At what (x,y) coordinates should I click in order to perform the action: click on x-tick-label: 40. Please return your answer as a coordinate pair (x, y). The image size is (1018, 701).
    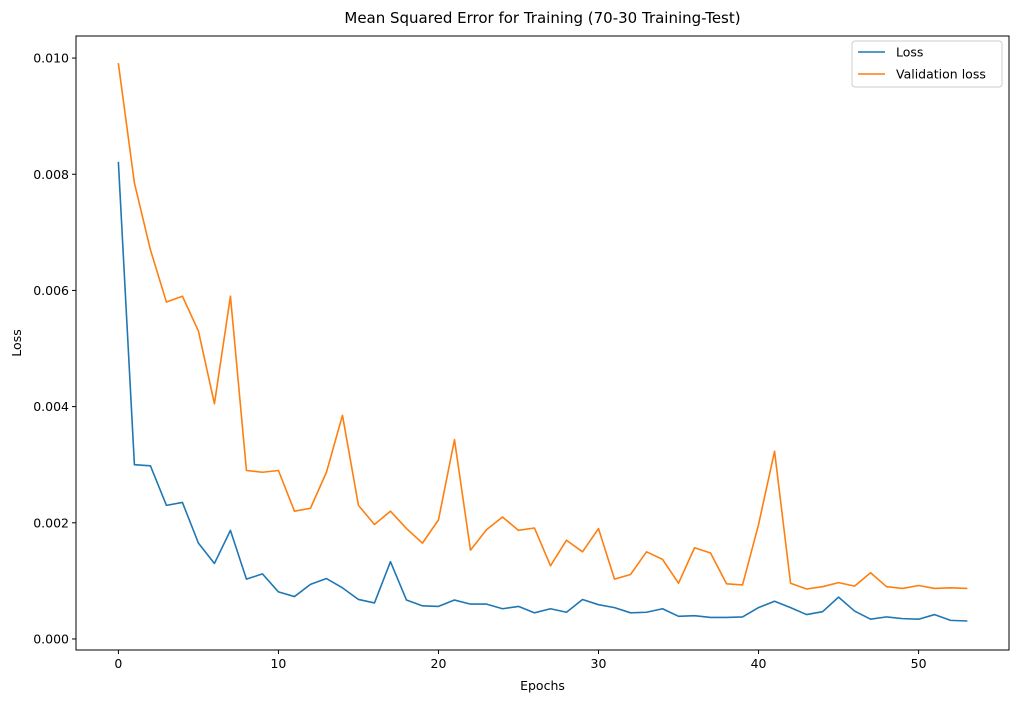
    Looking at the image, I should click on (759, 663).